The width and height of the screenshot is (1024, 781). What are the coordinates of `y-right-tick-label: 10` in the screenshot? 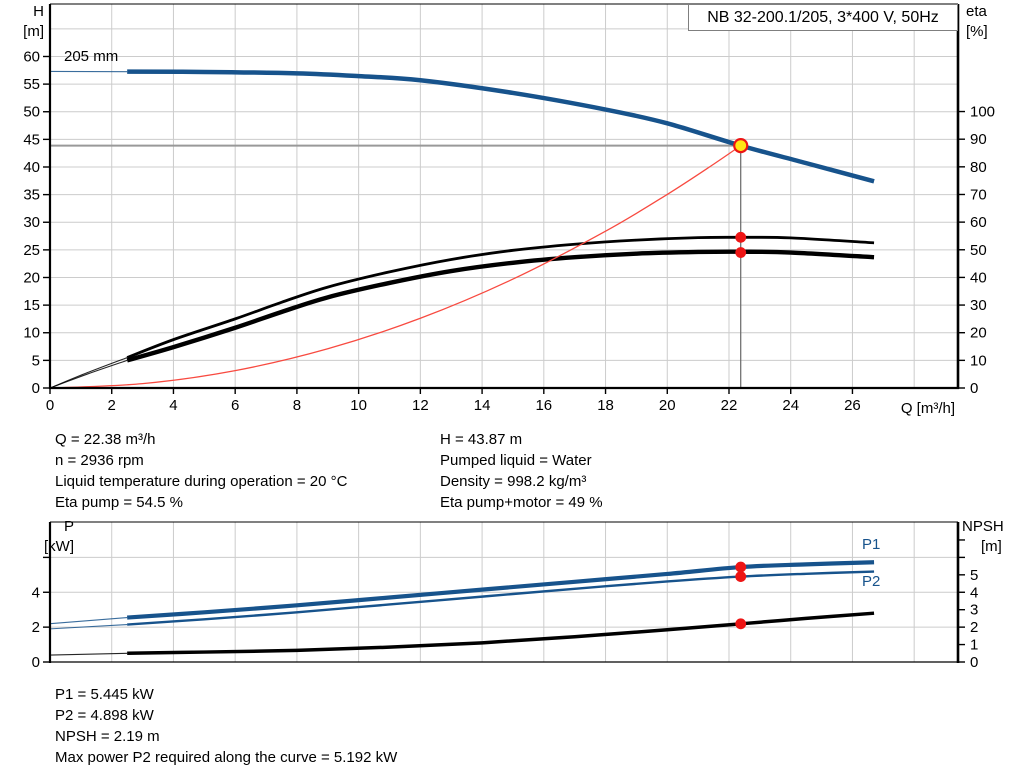 It's located at (978, 360).